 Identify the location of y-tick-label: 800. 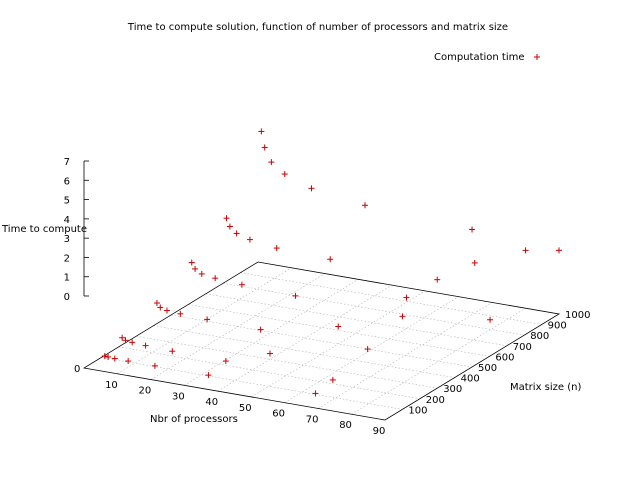
(539, 336).